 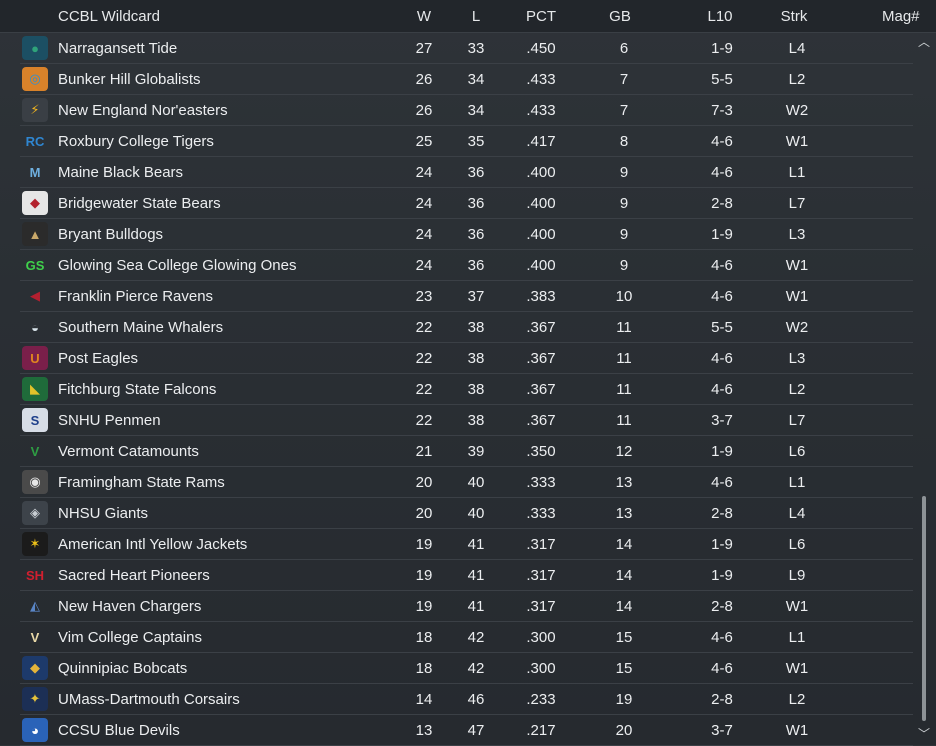 I want to click on cell-strk: L9, so click(x=797, y=575).